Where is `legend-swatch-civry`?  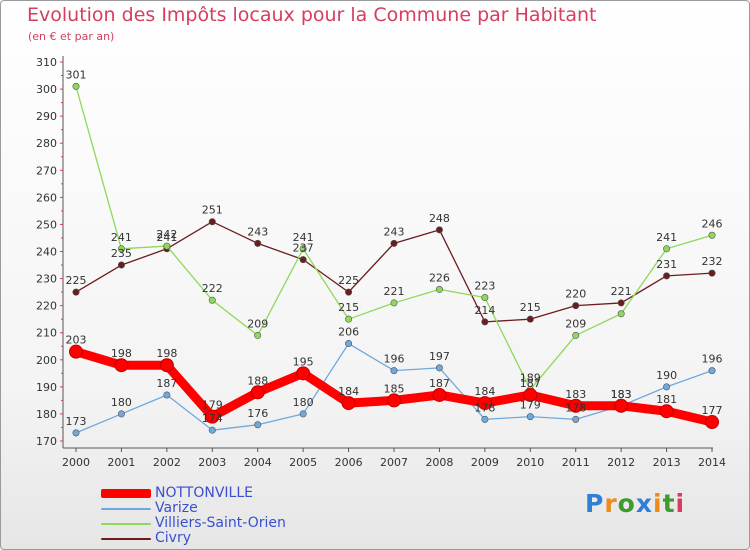
legend-swatch-civry is located at coordinates (126, 539).